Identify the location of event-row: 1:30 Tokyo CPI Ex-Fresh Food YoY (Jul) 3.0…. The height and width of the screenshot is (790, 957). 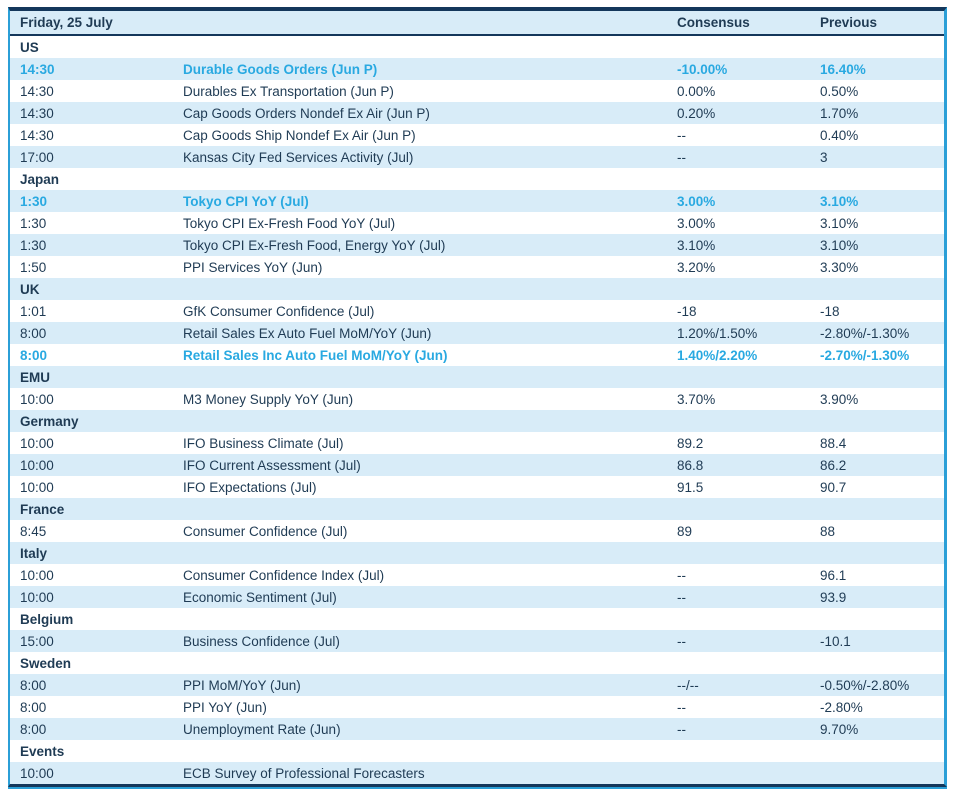
(477, 223).